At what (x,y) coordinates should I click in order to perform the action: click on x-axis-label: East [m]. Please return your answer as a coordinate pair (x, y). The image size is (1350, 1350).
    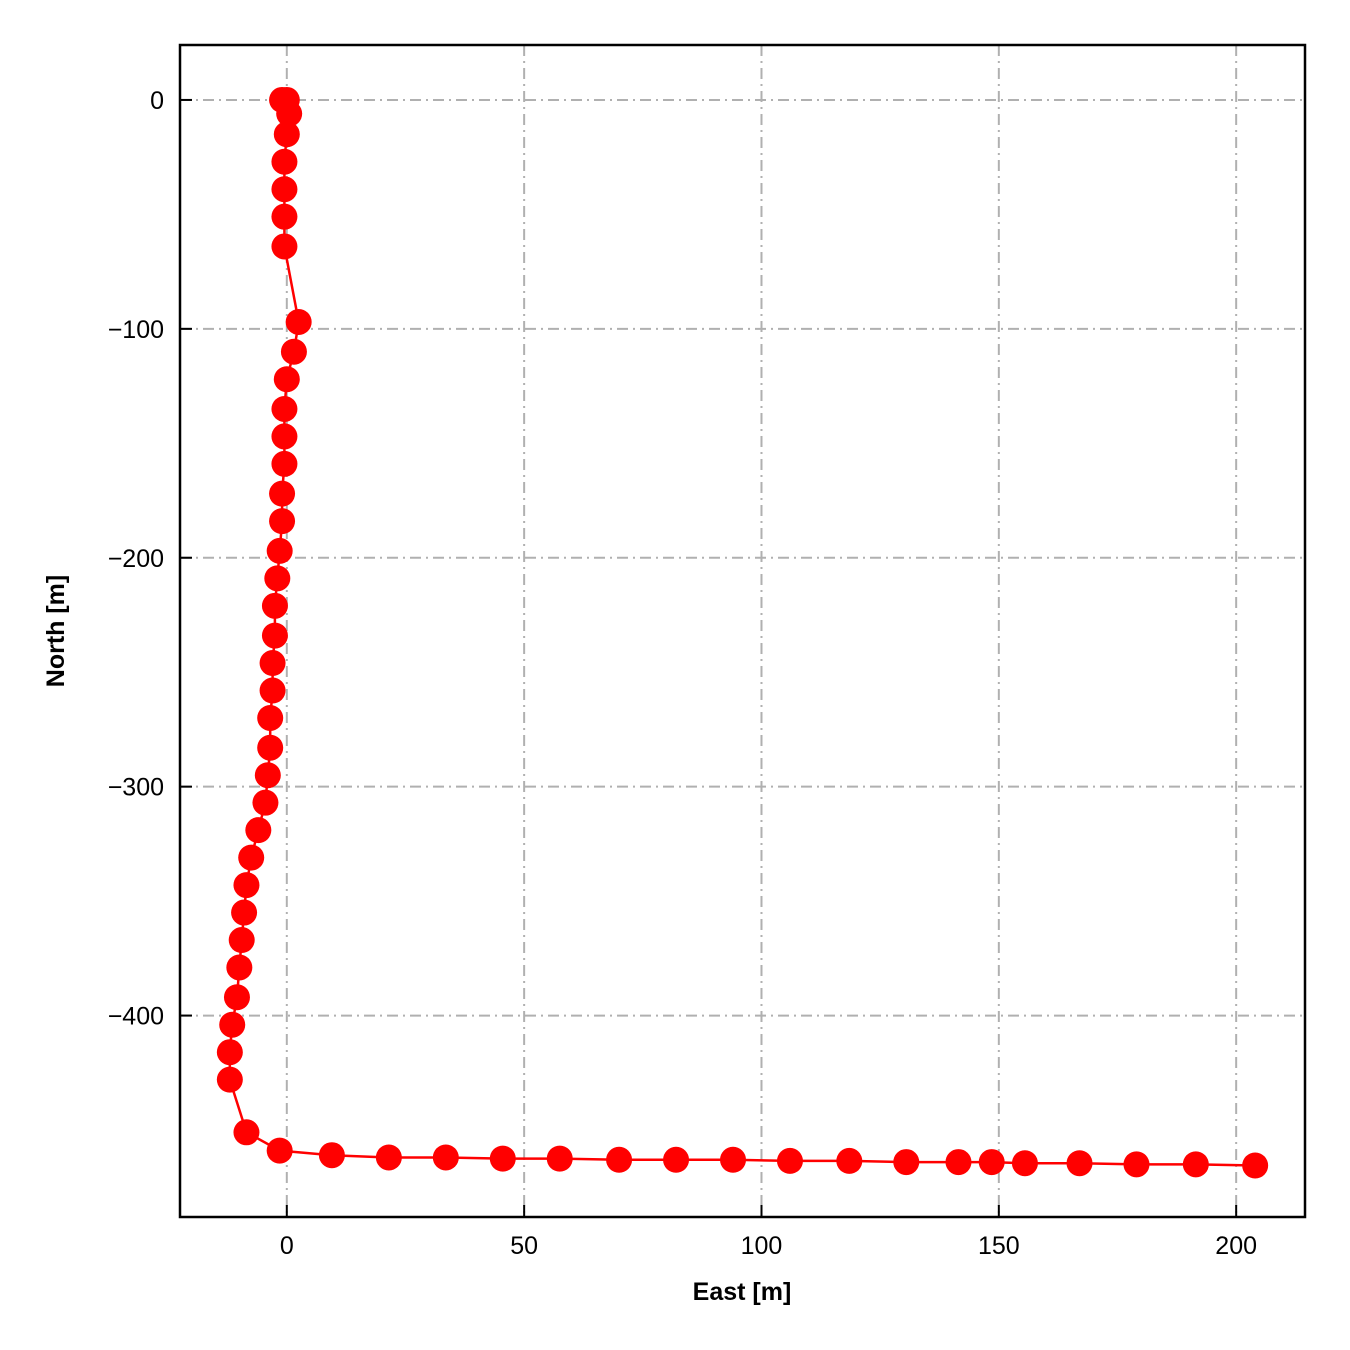
    Looking at the image, I should click on (742, 1292).